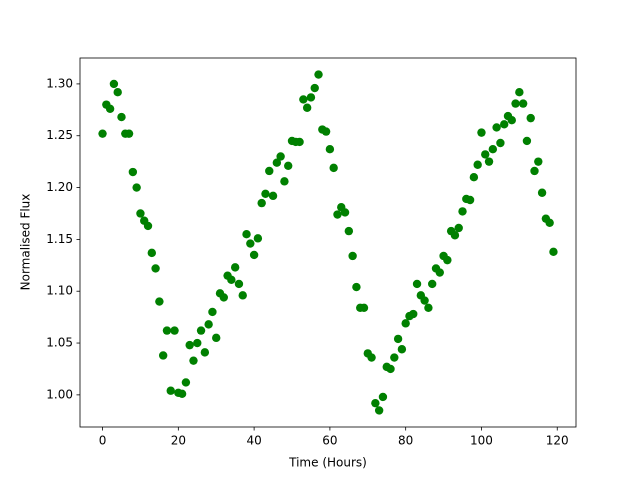 This screenshot has height=484, width=640. I want to click on x-tick-label: 40, so click(253, 441).